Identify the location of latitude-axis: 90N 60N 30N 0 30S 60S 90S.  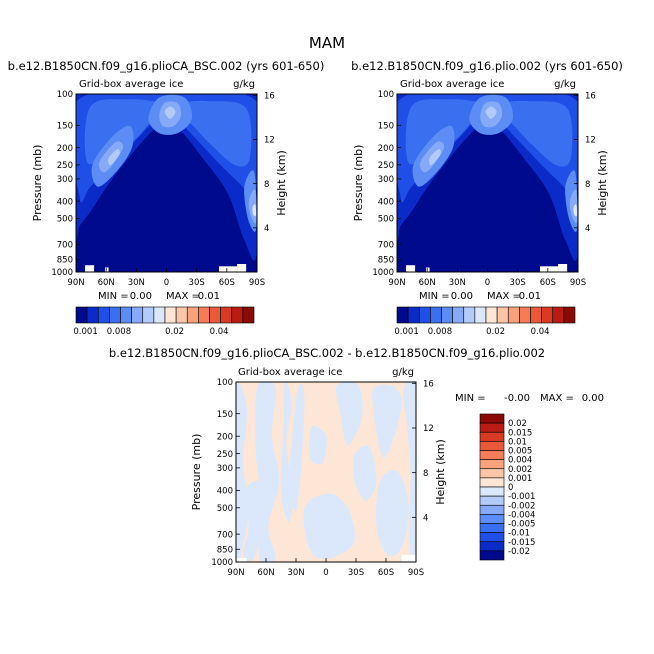
(325, 568).